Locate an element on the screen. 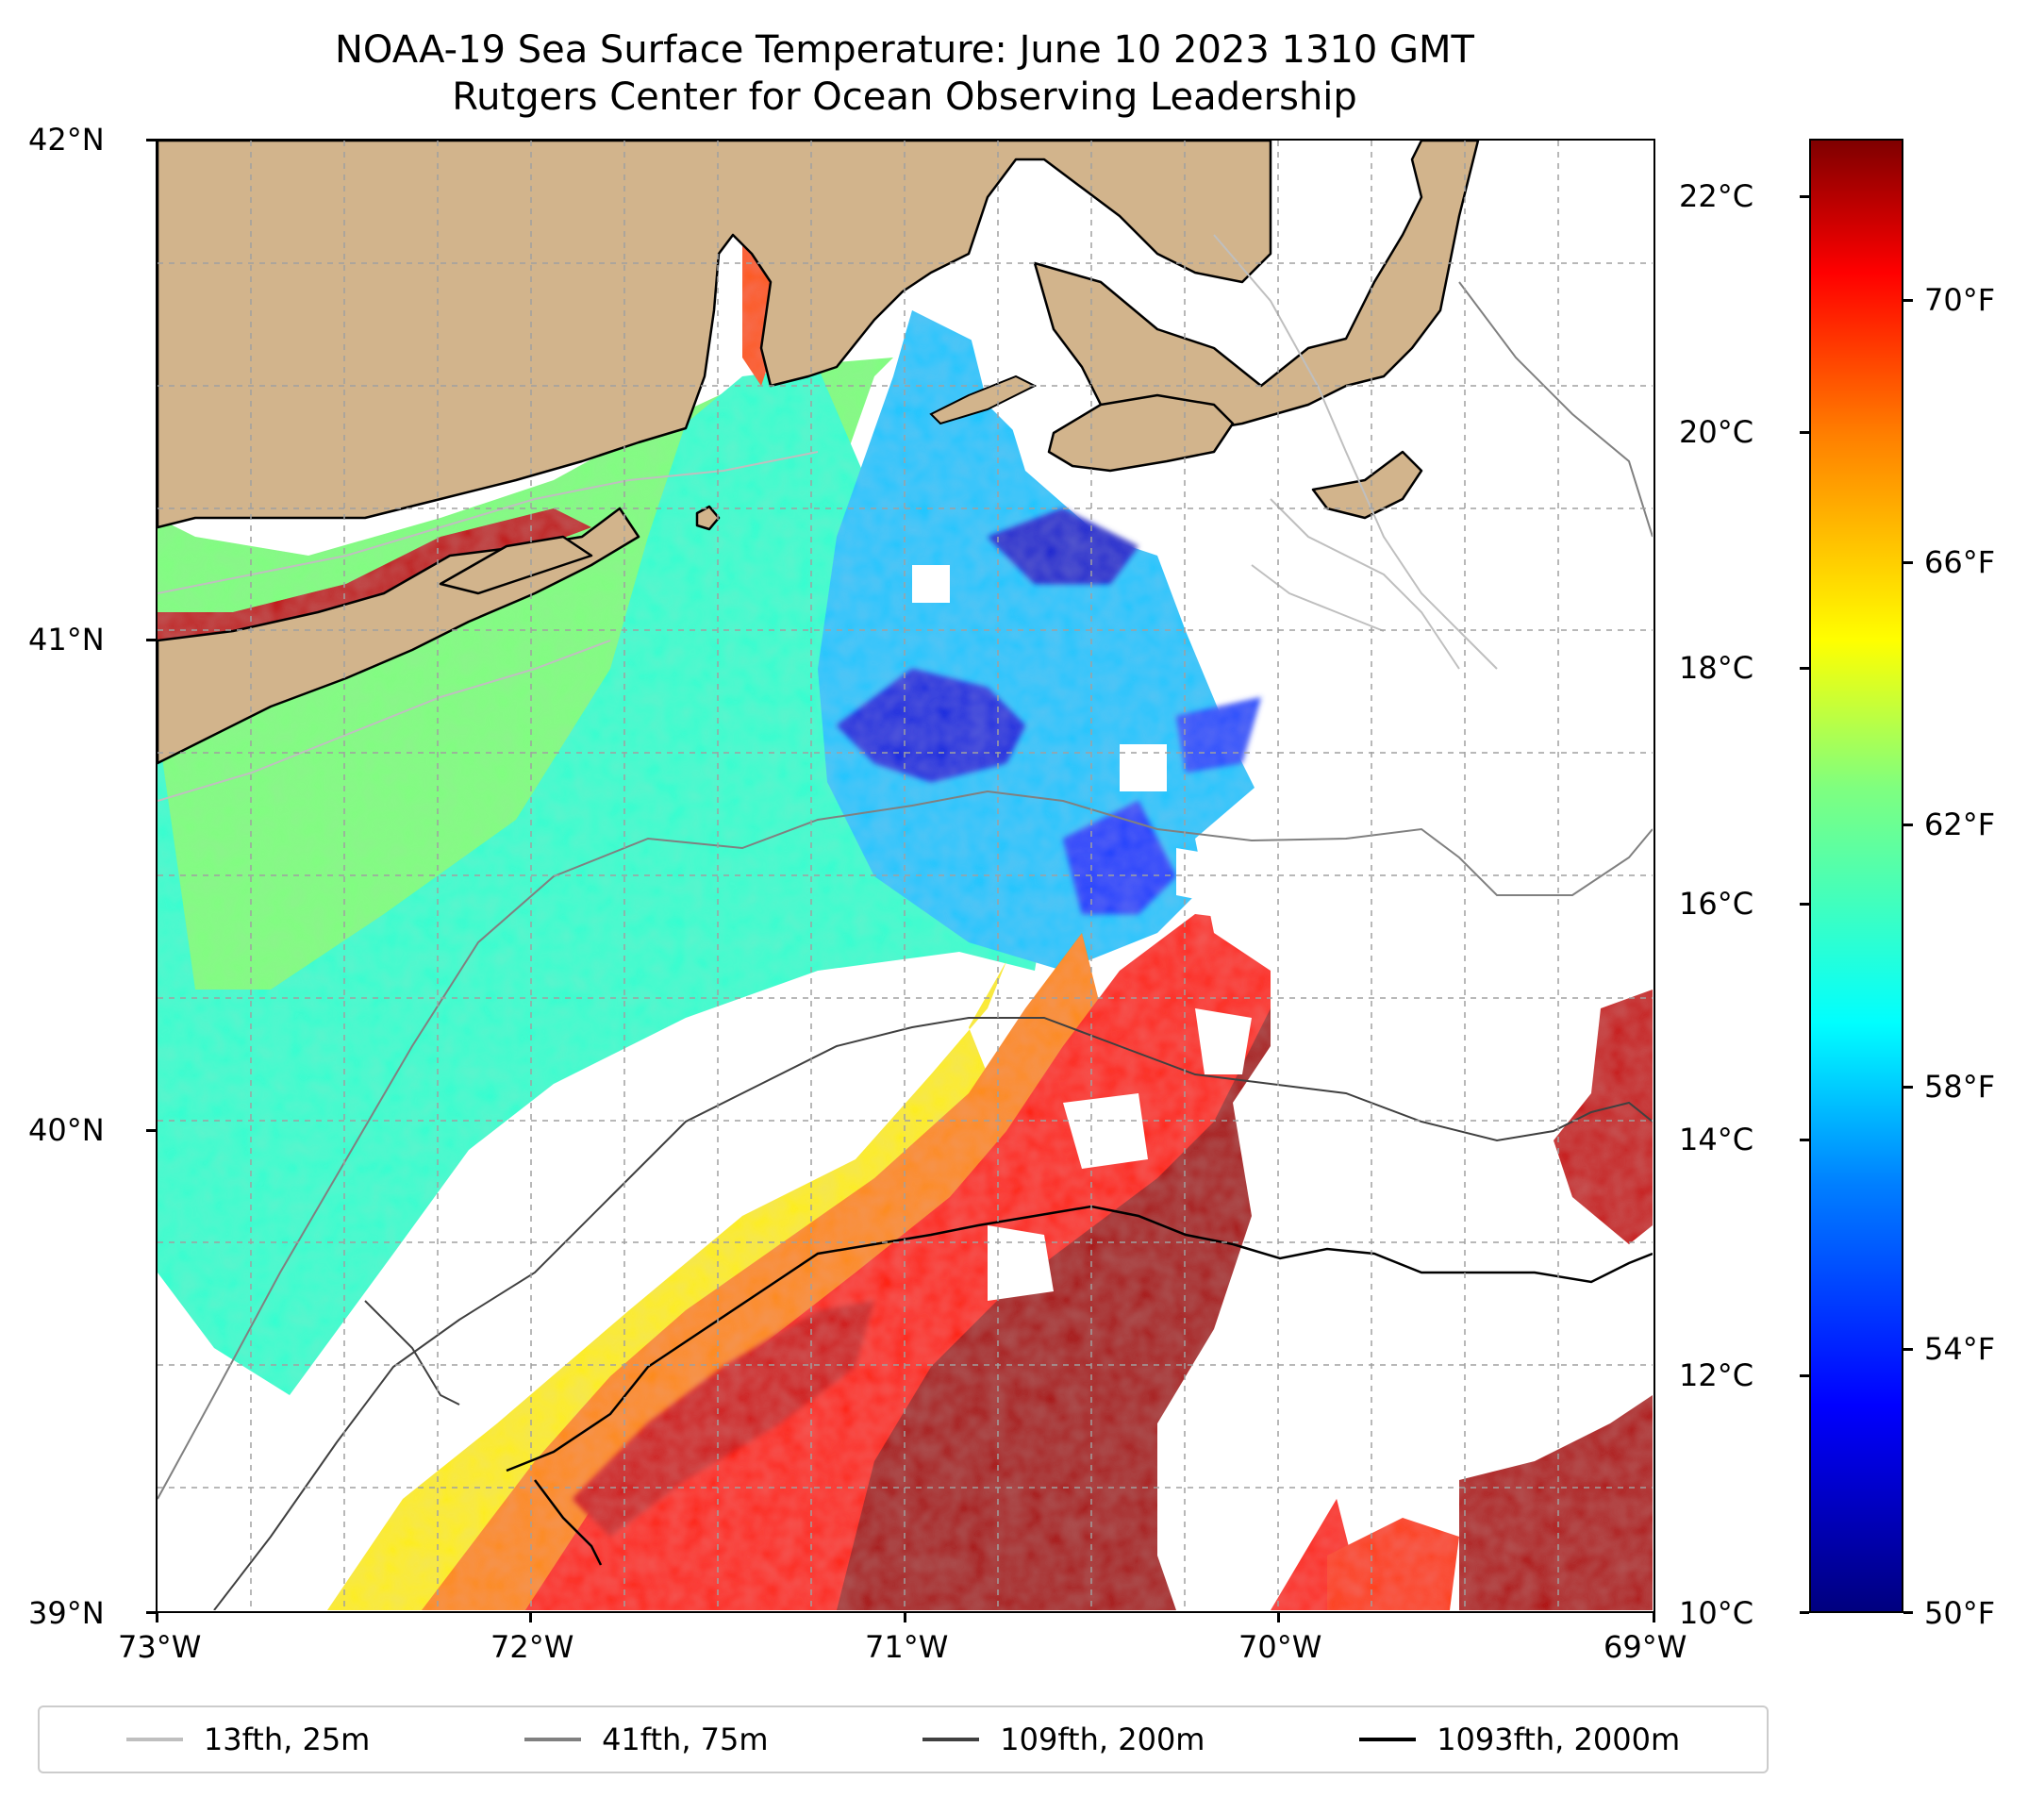 The image size is (2044, 1797). lon-tick-label: 71°W is located at coordinates (907, 1647).